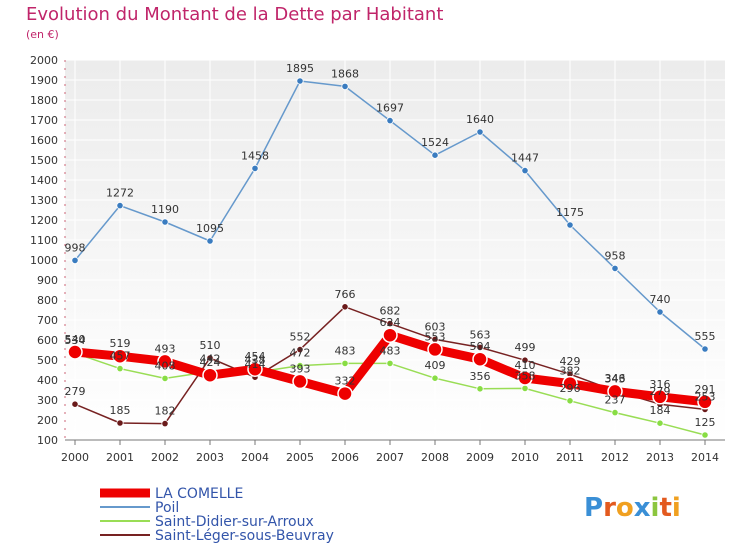 The height and width of the screenshot is (550, 750). I want to click on y-tick-label: 800, so click(47, 300).